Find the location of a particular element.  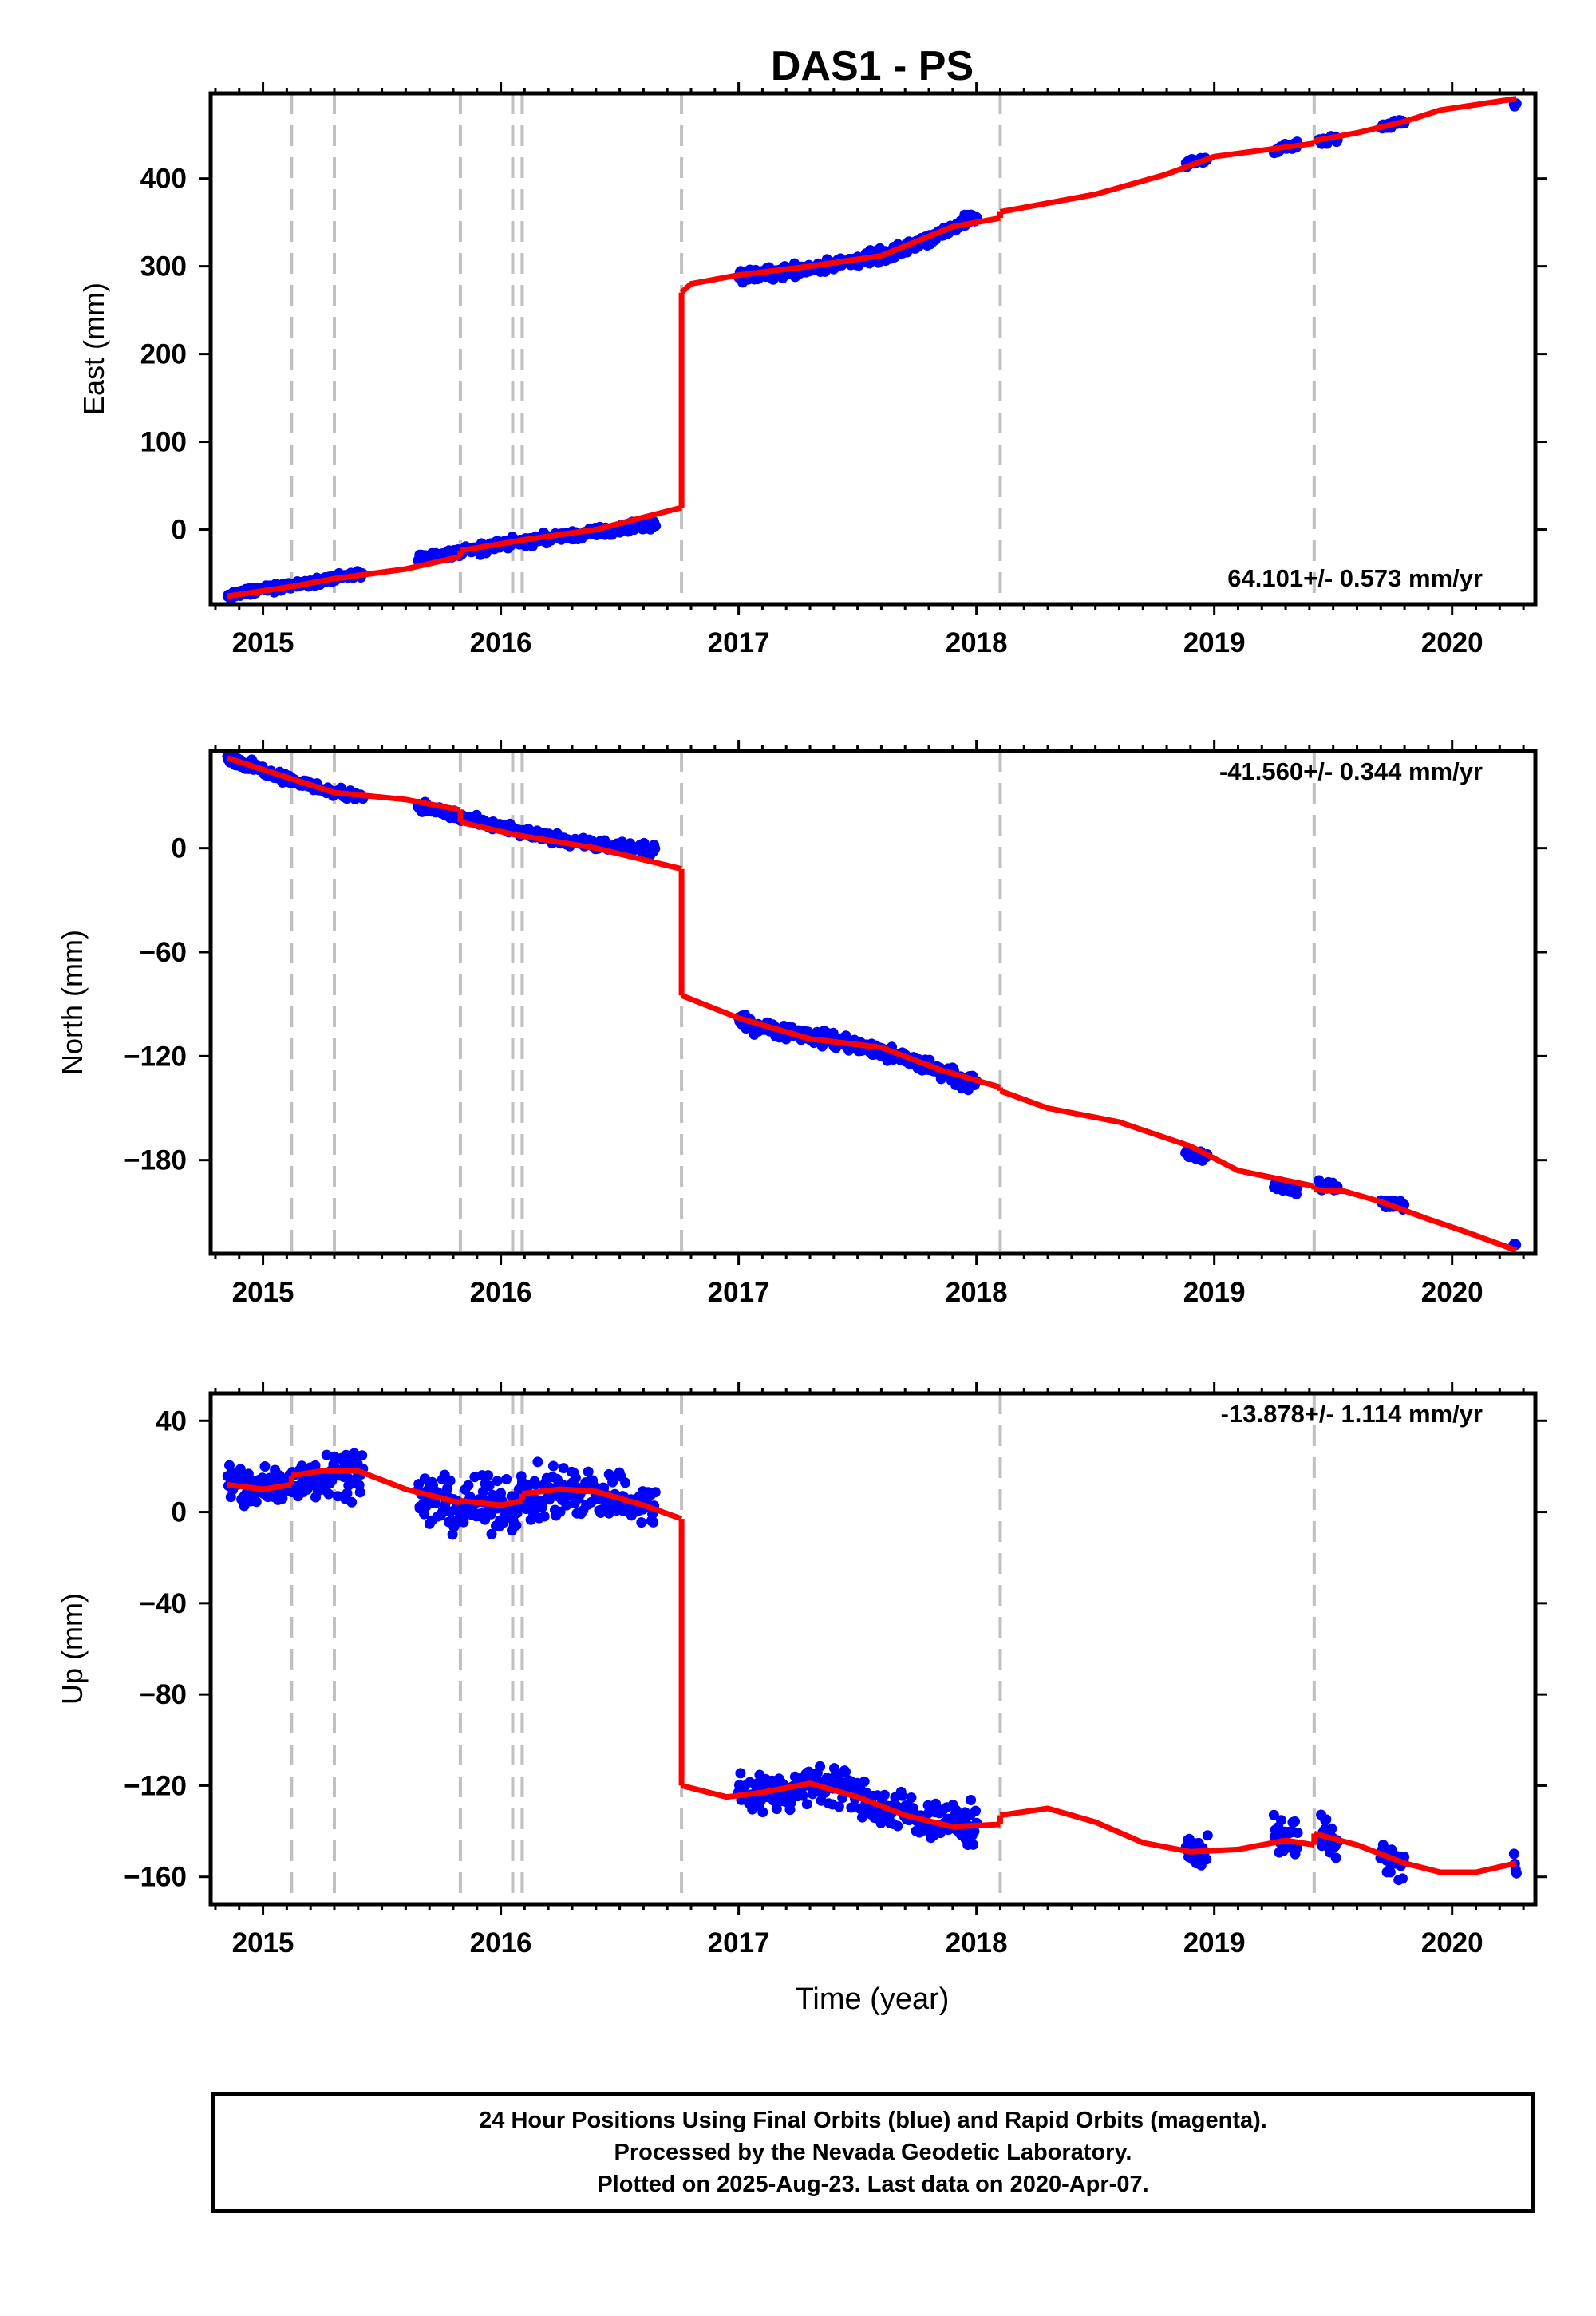

north-x-tick-label: 2017 is located at coordinates (739, 1292).